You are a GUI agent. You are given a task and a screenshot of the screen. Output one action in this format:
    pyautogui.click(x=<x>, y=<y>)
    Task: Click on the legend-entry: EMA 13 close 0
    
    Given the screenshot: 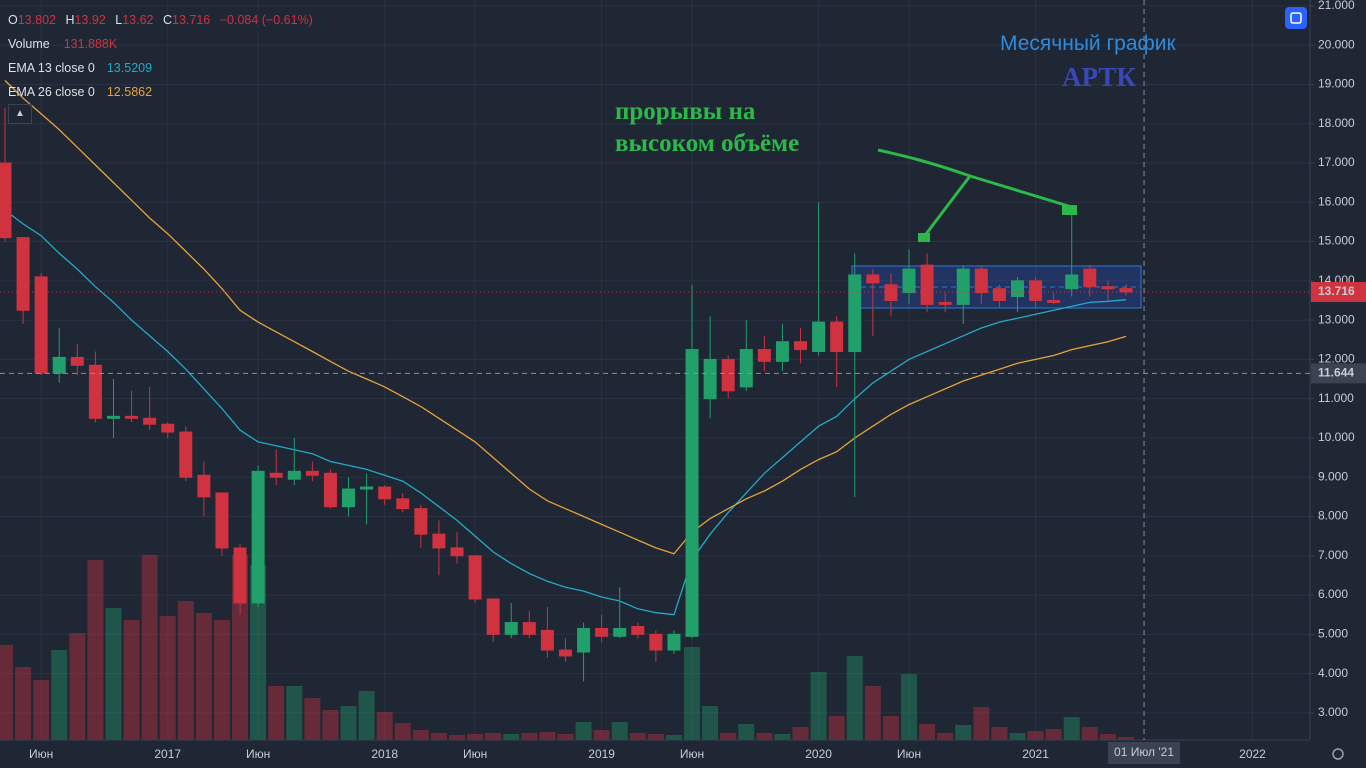 What is the action you would take?
    pyautogui.click(x=51, y=68)
    